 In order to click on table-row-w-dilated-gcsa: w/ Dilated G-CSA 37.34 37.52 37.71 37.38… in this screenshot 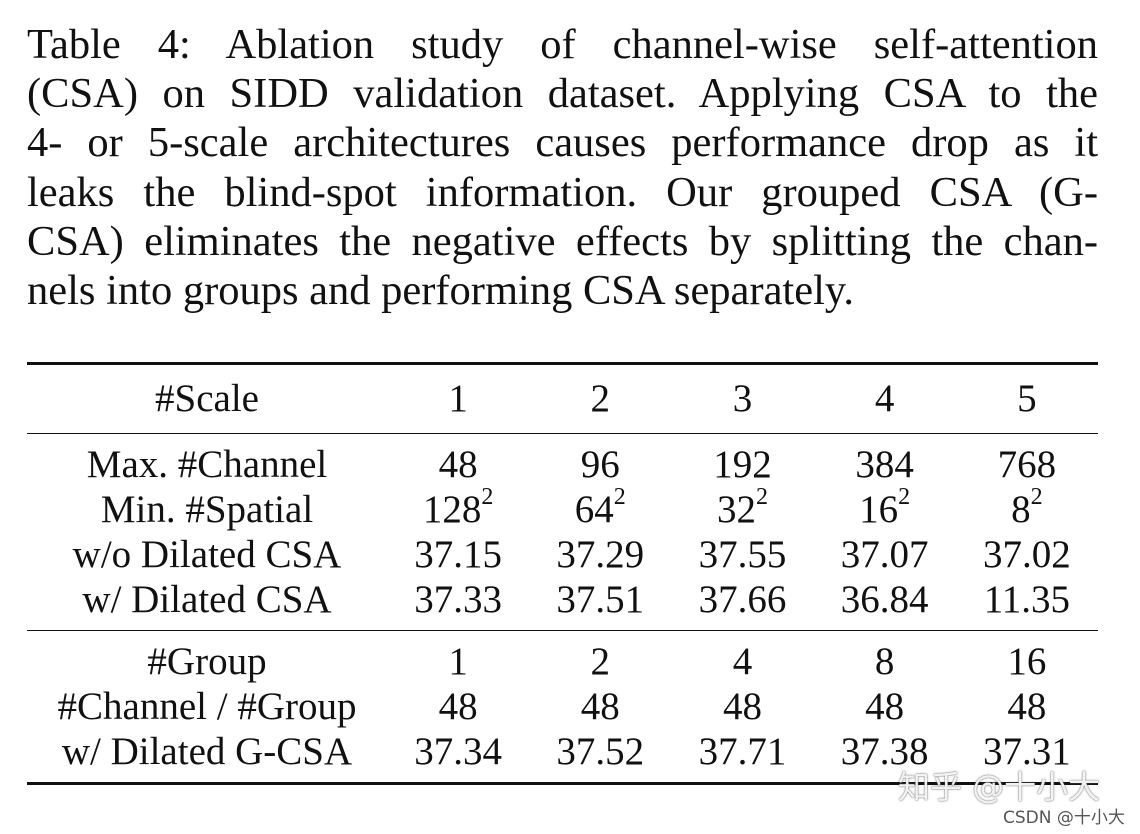, I will do `click(562, 757)`.